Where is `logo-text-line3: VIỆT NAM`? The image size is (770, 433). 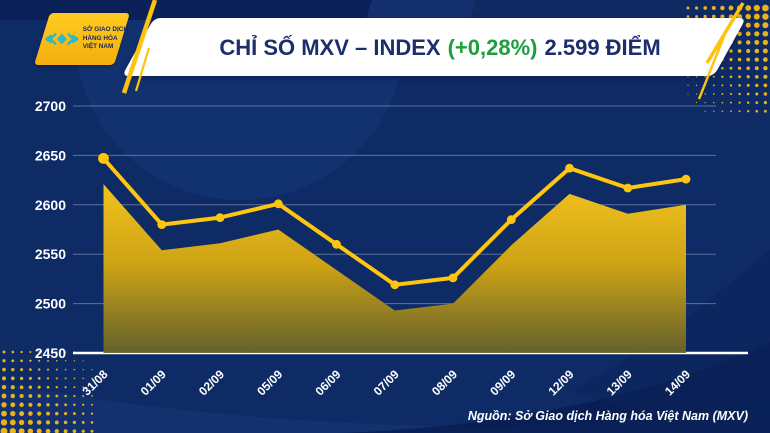 logo-text-line3: VIỆT NAM is located at coordinates (98, 47).